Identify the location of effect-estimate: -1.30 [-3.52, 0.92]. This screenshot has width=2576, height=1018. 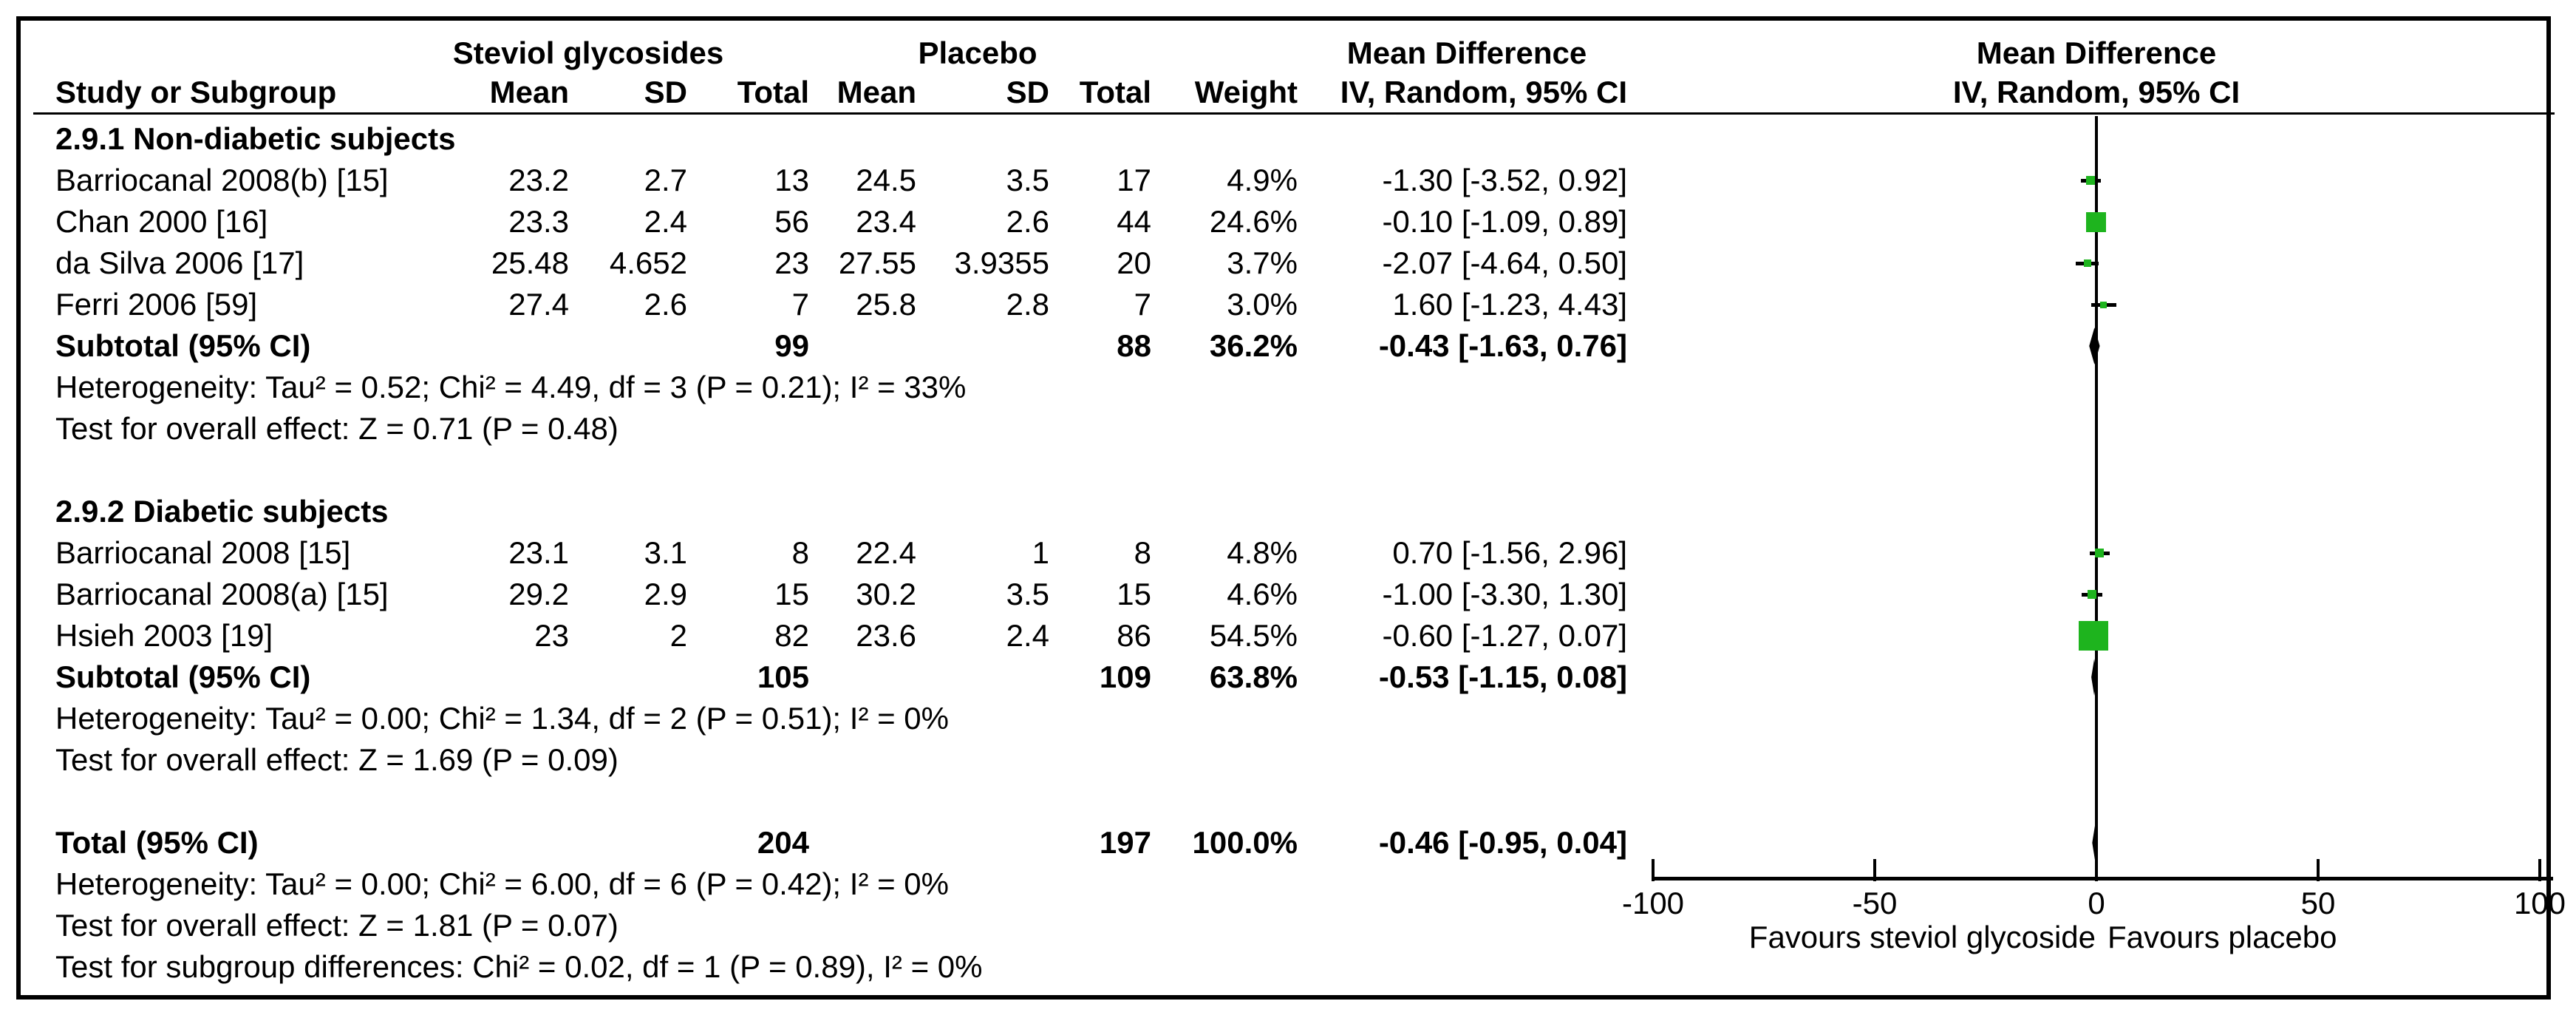
(1504, 180).